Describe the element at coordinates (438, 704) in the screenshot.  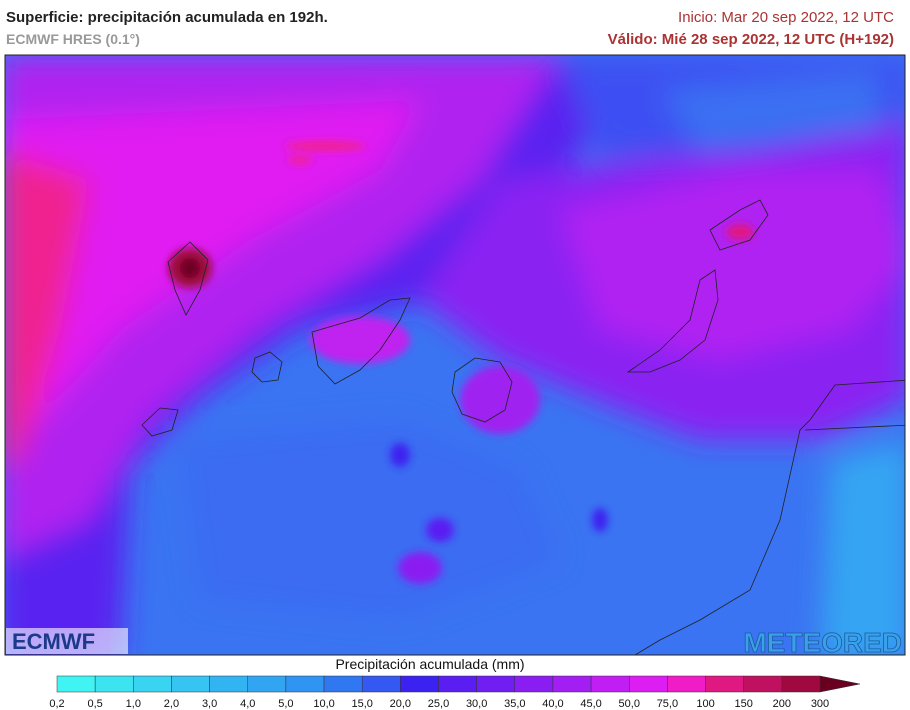
I see `colorbar-tick-label: 25,0` at that location.